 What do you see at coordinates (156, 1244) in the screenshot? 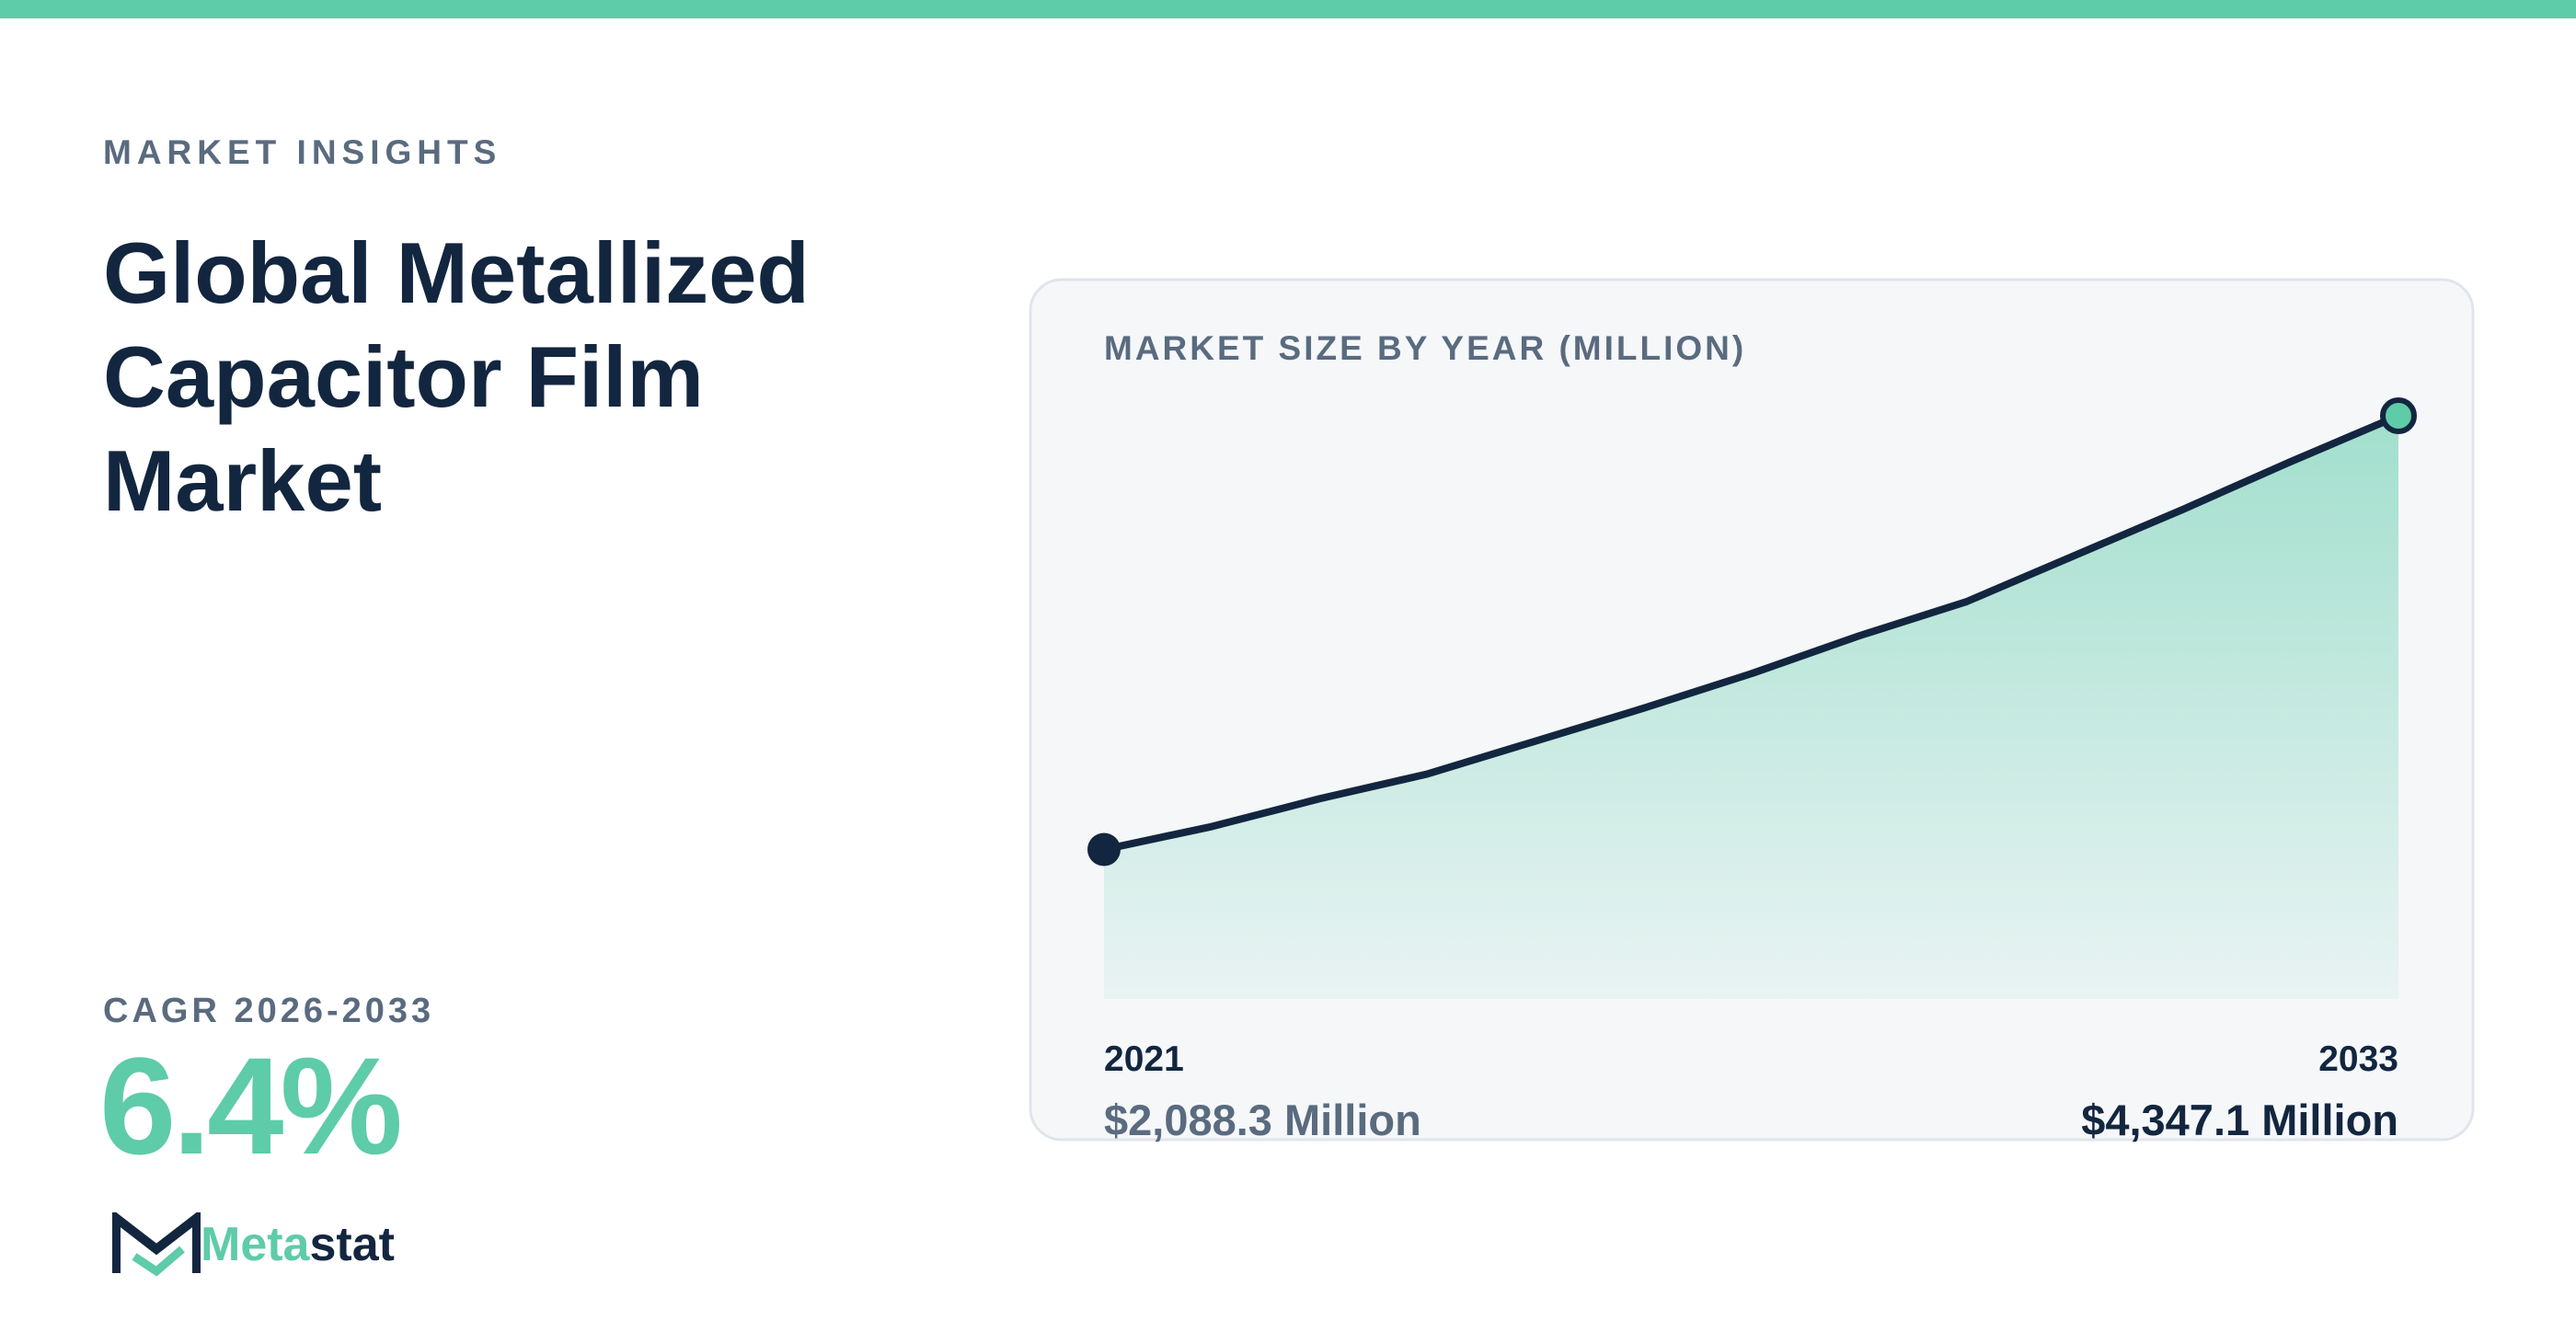
I see `logo-icon` at bounding box center [156, 1244].